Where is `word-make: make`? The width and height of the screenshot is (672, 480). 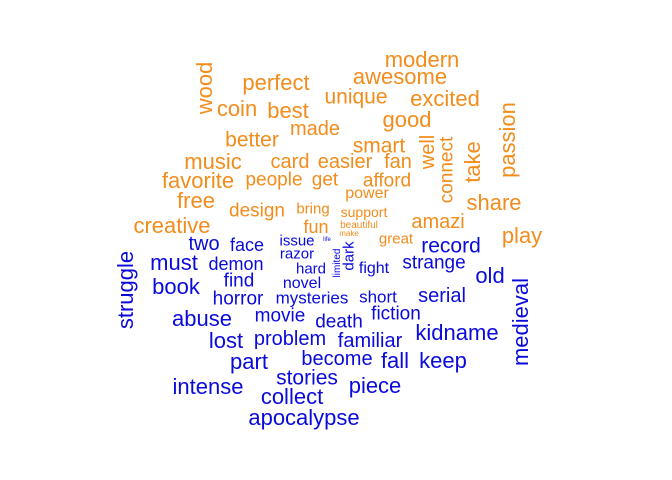 word-make: make is located at coordinates (349, 233).